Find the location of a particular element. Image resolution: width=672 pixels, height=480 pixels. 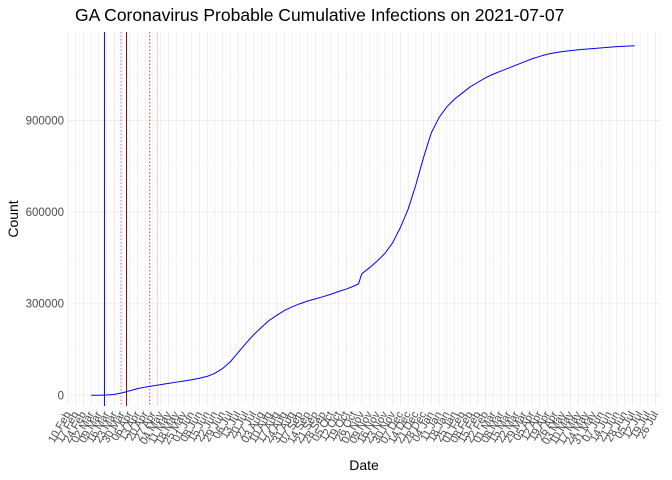

y-tick-label: 600000 is located at coordinates (45, 213).